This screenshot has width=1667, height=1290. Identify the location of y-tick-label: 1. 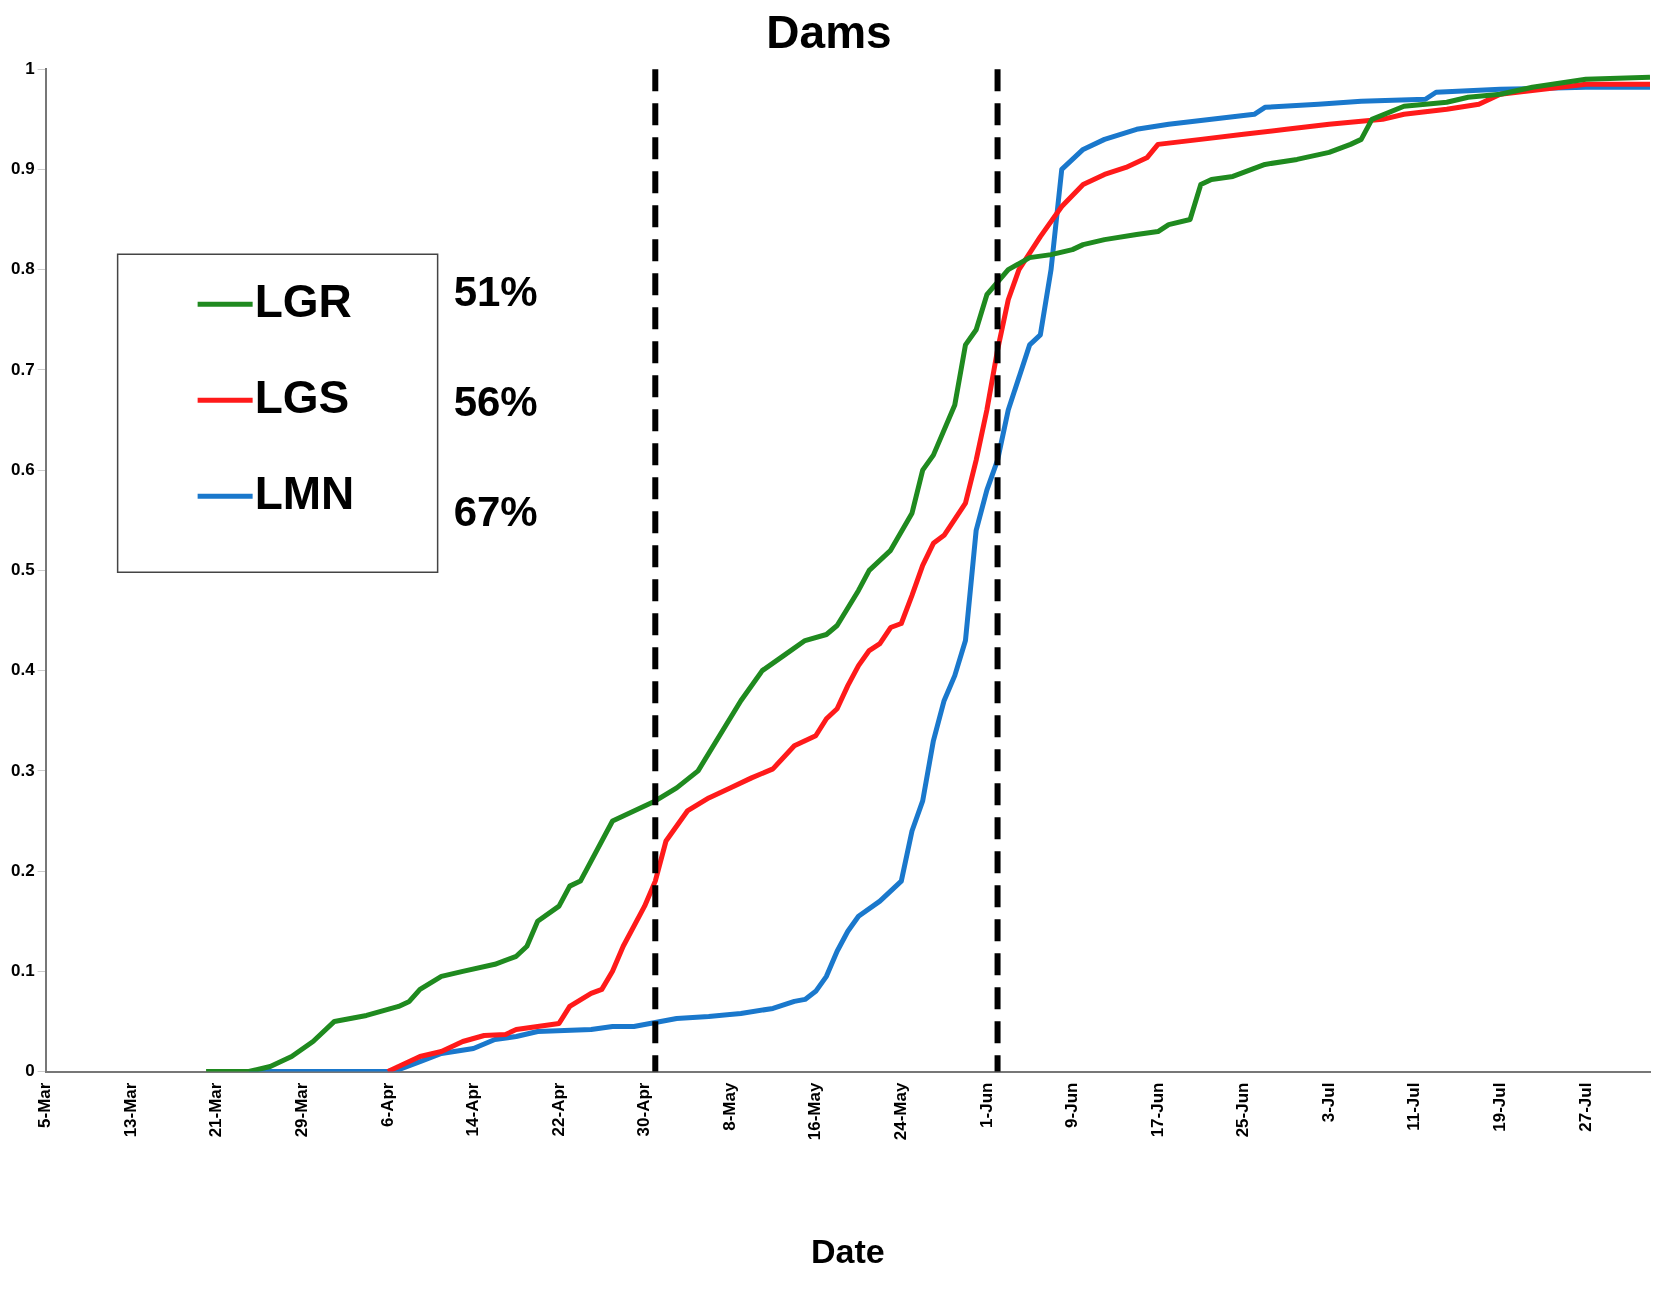
(30, 68).